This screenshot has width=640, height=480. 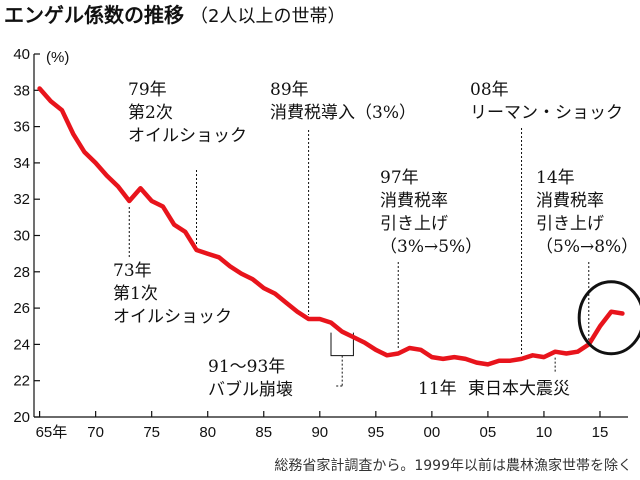 I want to click on annotation-line: 東日本大震災, so click(x=519, y=389).